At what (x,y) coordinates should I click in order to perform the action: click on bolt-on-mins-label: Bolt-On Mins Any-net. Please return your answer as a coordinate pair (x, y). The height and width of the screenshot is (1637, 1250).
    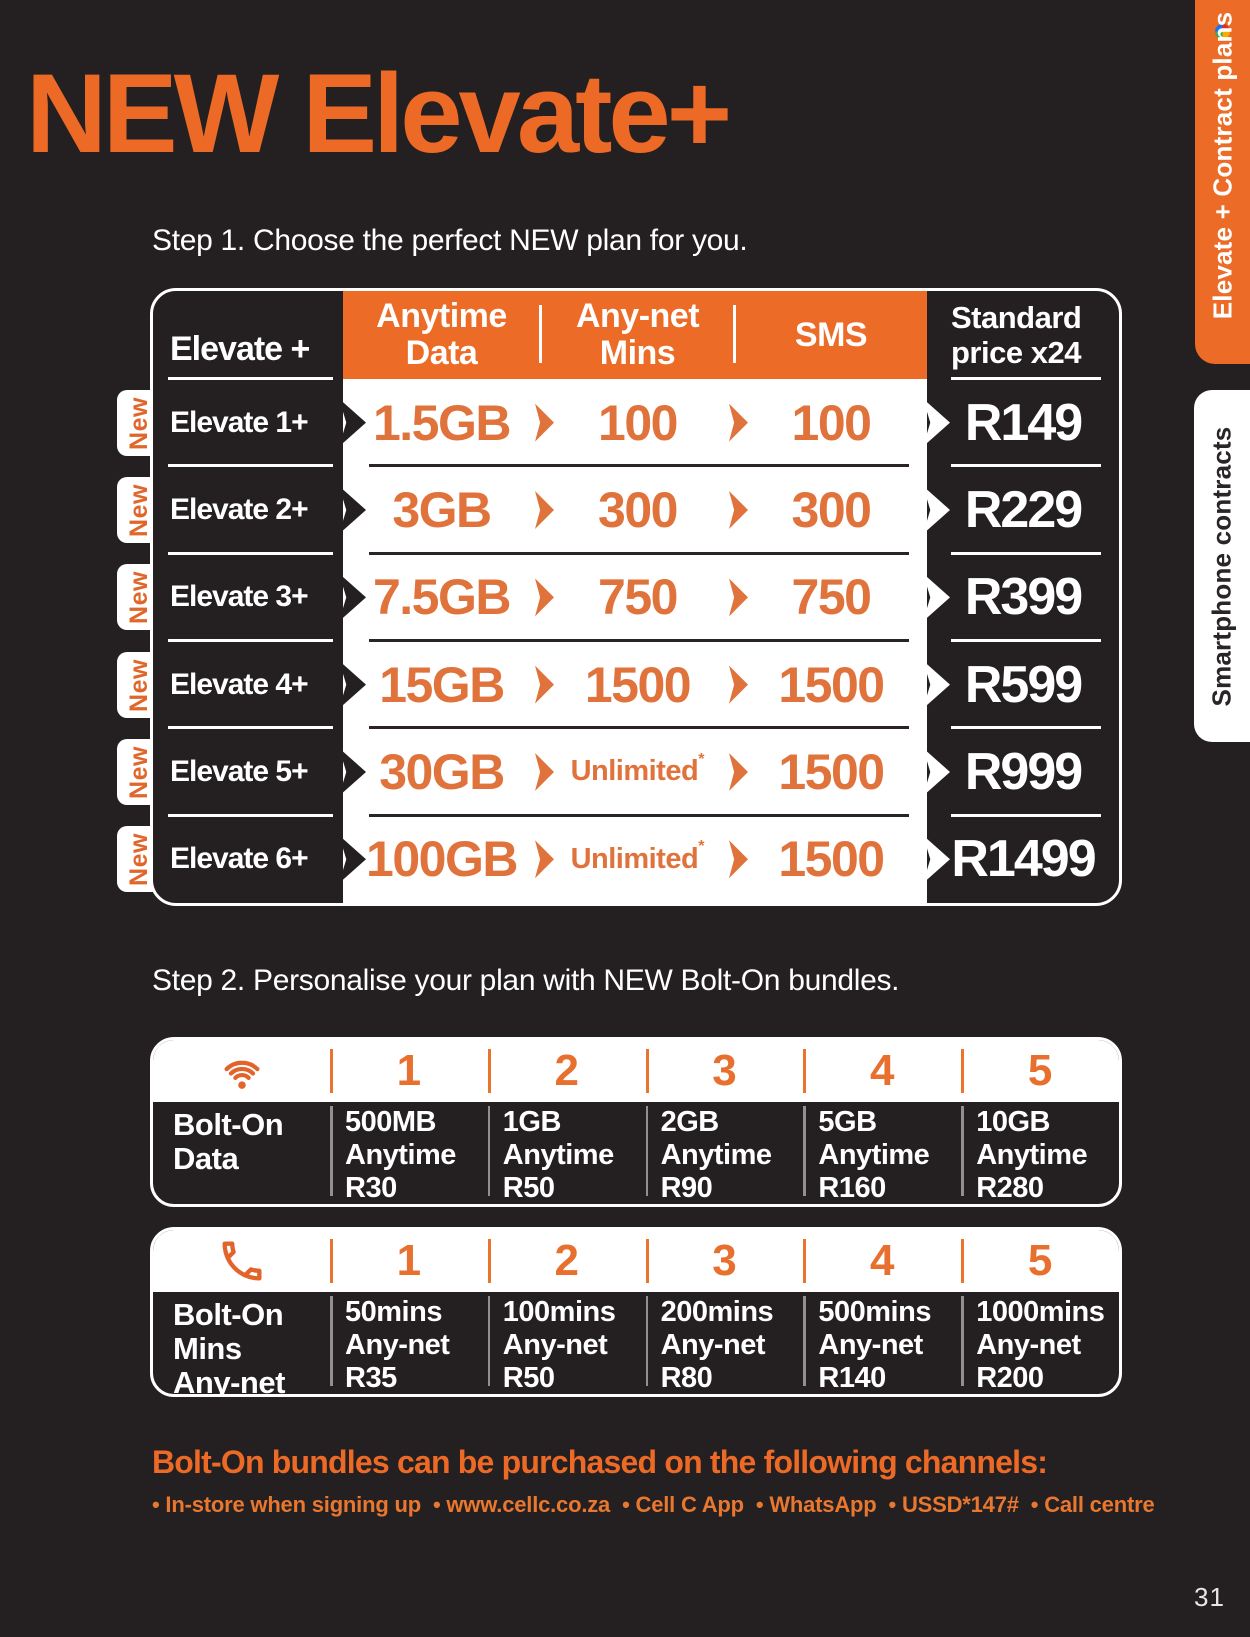
    Looking at the image, I should click on (229, 1347).